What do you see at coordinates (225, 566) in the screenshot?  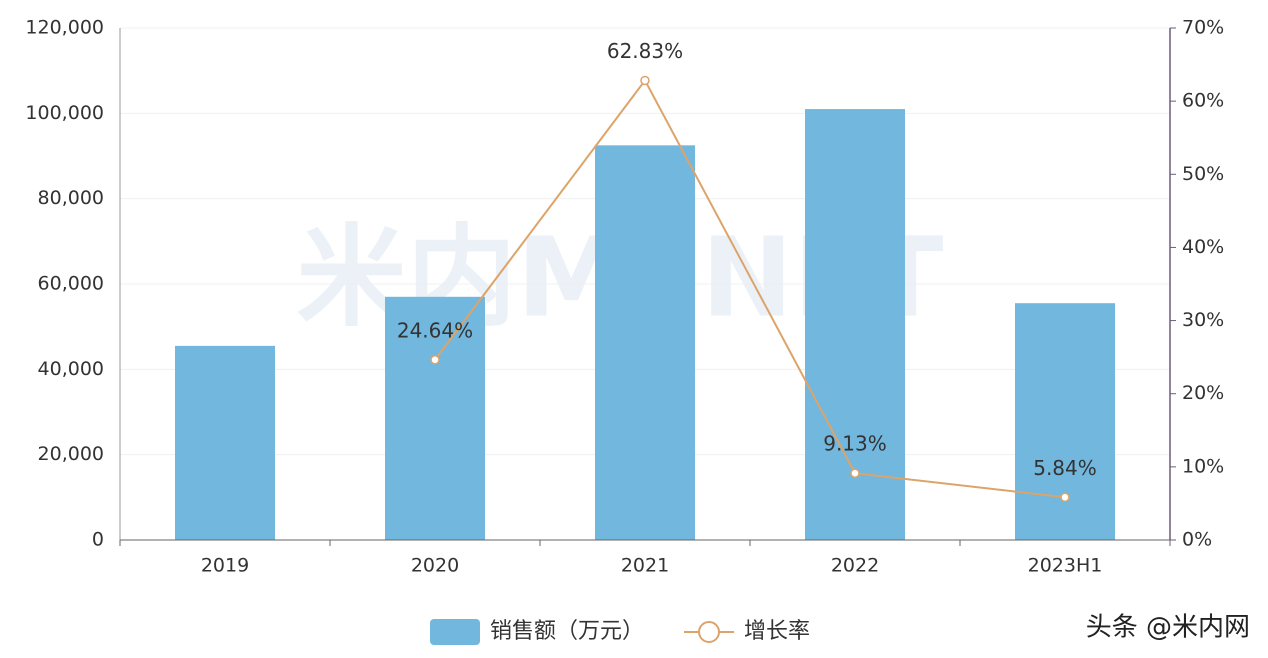 I see `x-tick-label: 2019` at bounding box center [225, 566].